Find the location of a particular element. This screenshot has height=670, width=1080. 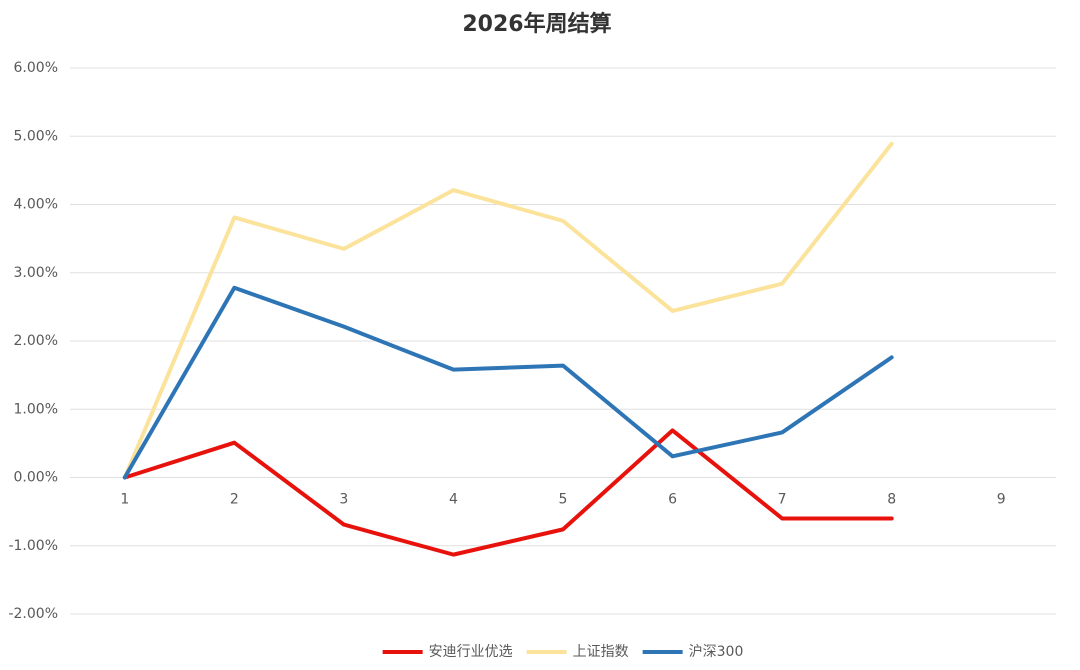

x-tick-label: 2 is located at coordinates (234, 500).